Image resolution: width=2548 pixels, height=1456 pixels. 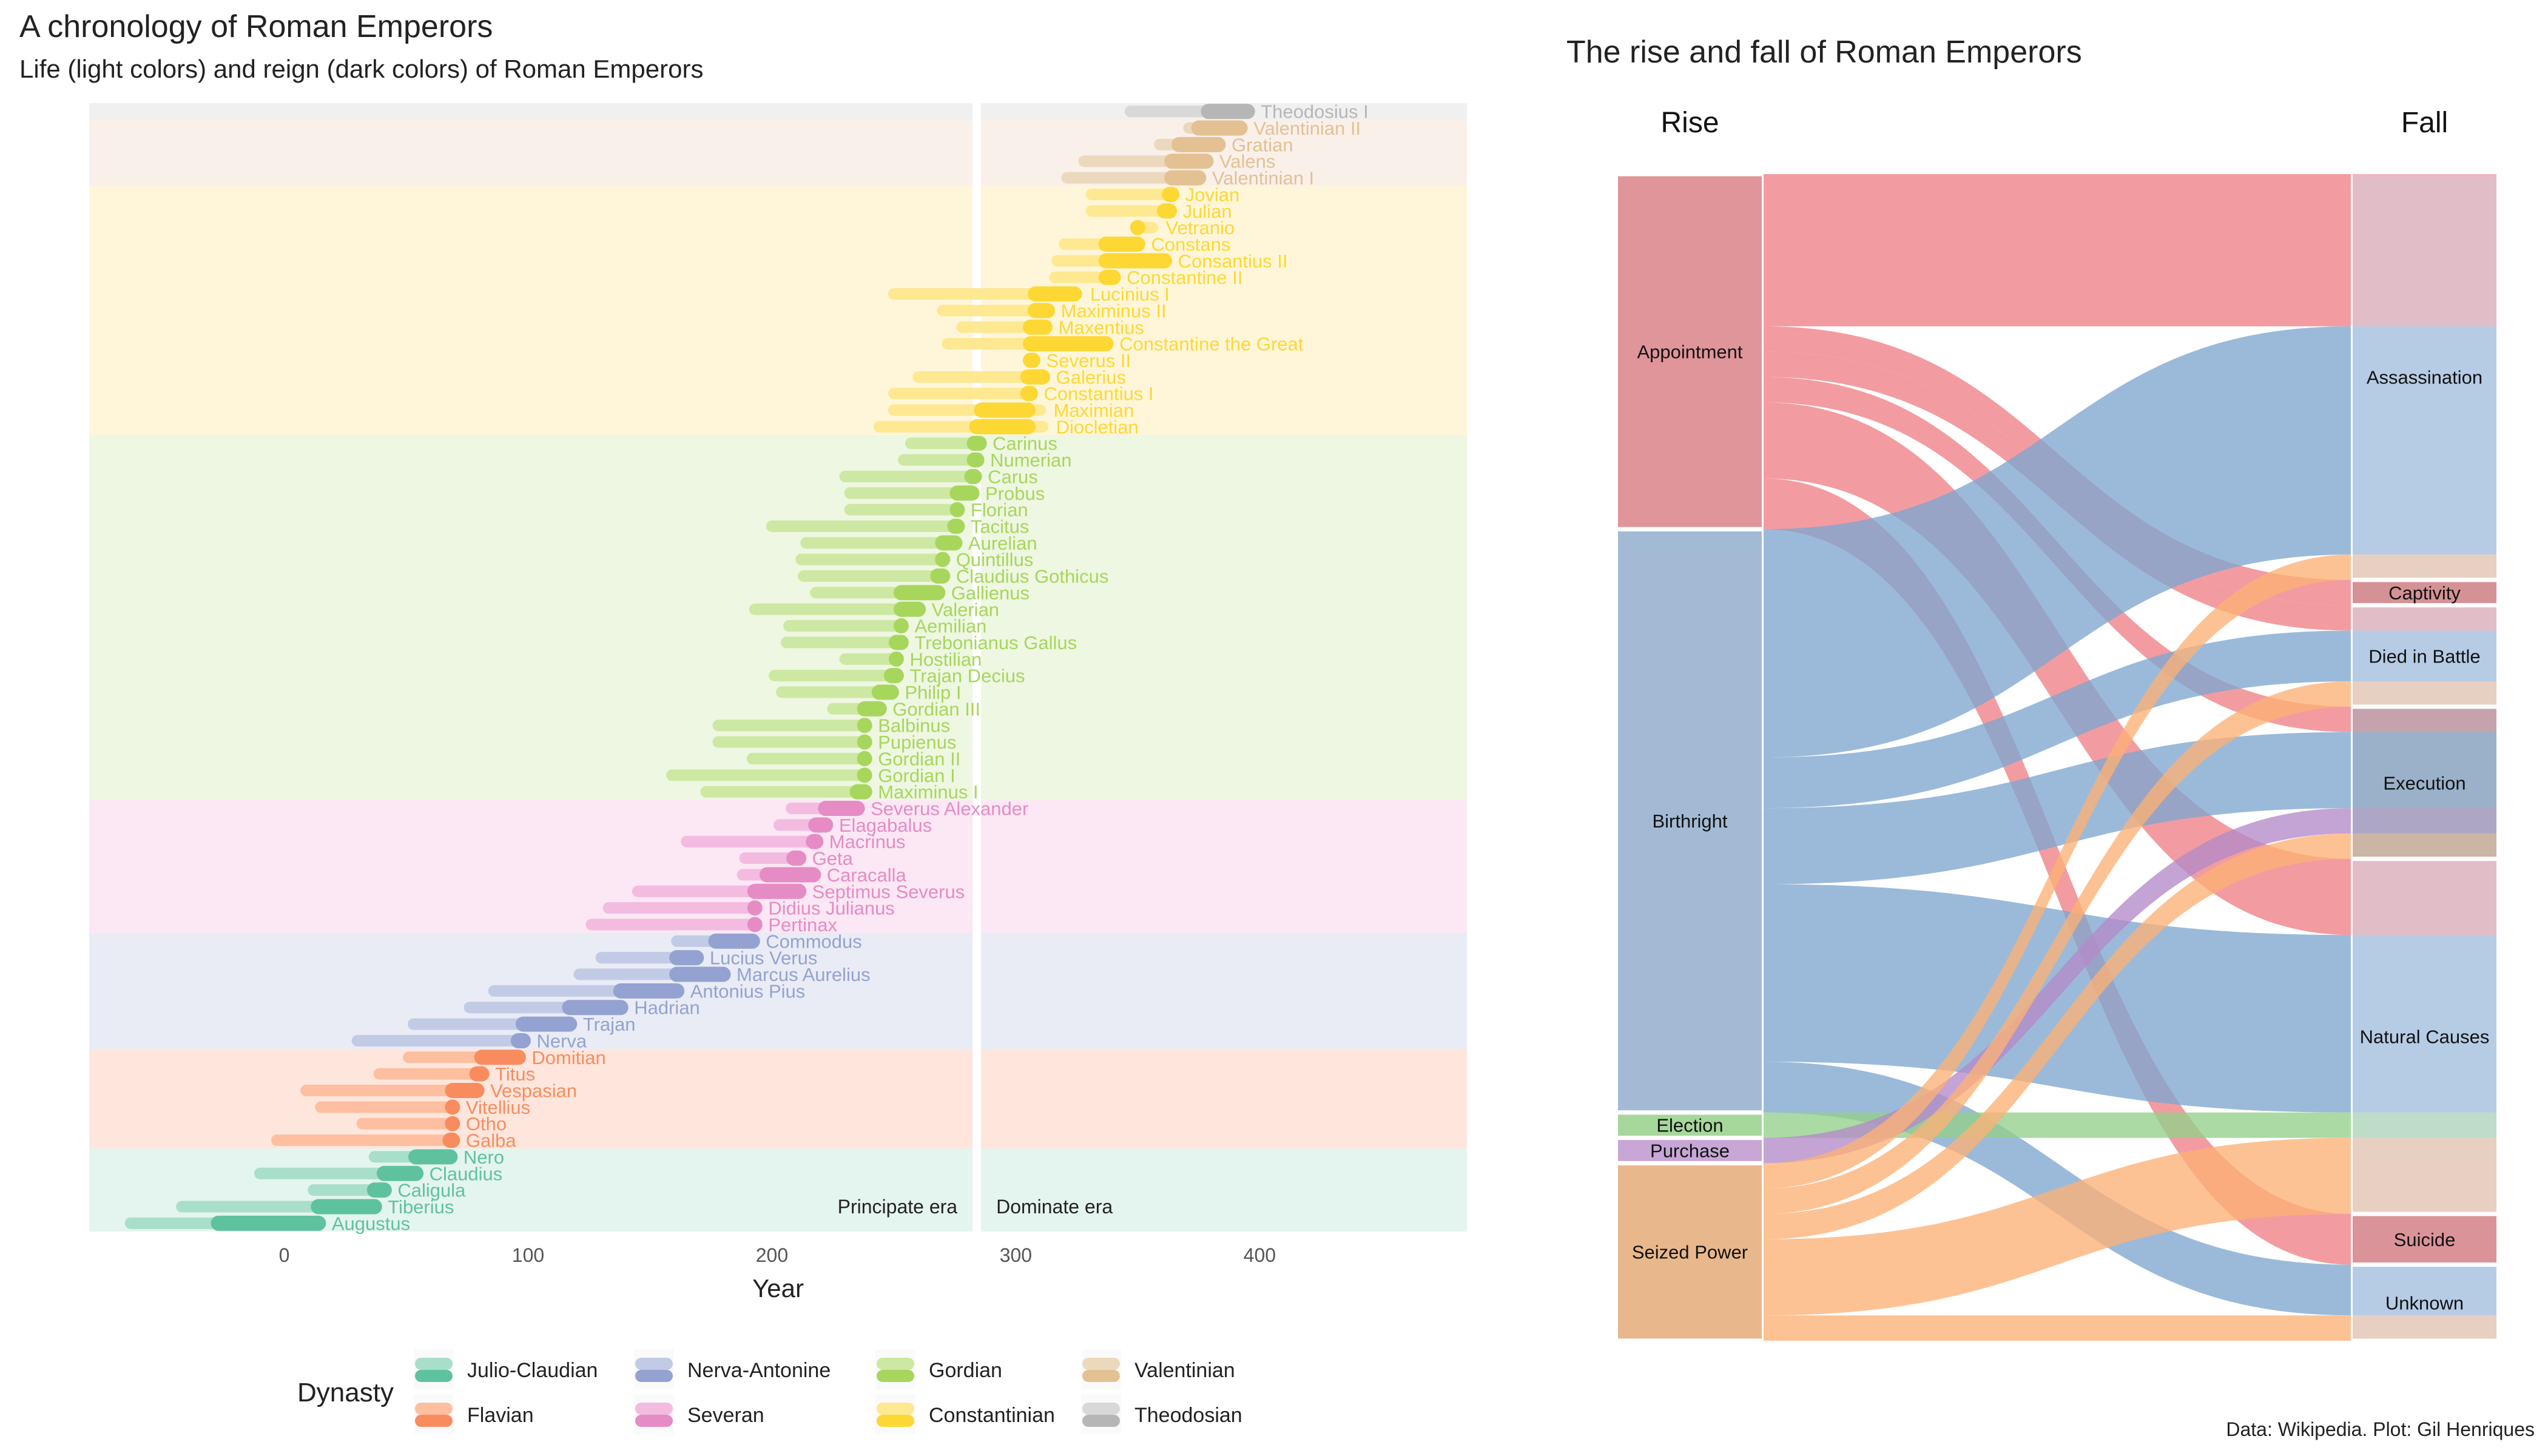 What do you see at coordinates (833, 858) in the screenshot?
I see `emperor-label-geta: Geta` at bounding box center [833, 858].